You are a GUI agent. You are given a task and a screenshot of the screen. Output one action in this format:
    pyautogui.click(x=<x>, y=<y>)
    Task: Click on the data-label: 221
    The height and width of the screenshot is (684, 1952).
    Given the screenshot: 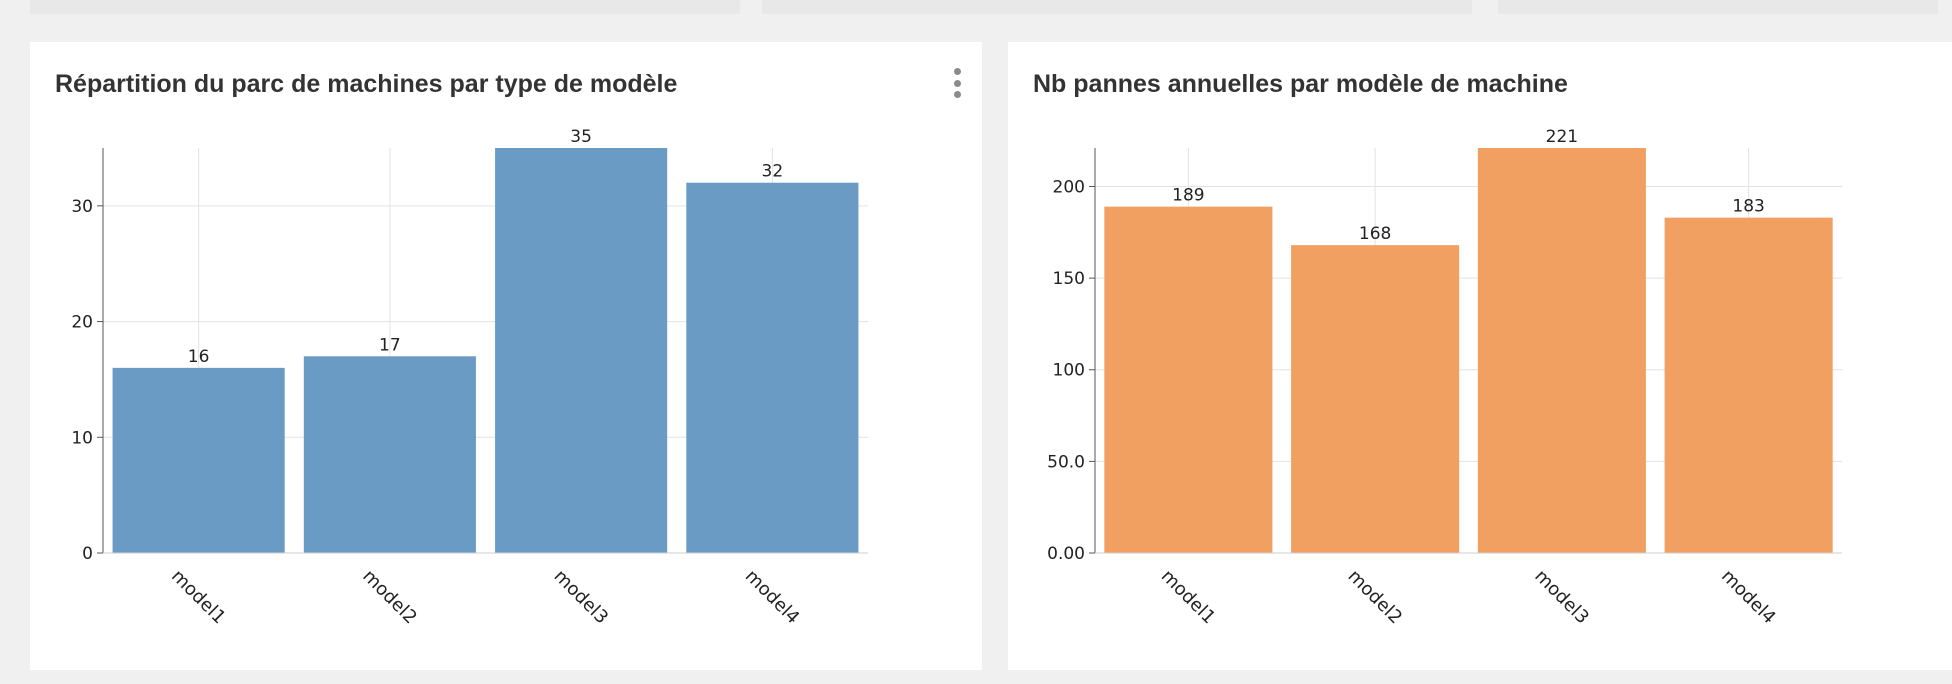 What is the action you would take?
    pyautogui.click(x=1562, y=137)
    